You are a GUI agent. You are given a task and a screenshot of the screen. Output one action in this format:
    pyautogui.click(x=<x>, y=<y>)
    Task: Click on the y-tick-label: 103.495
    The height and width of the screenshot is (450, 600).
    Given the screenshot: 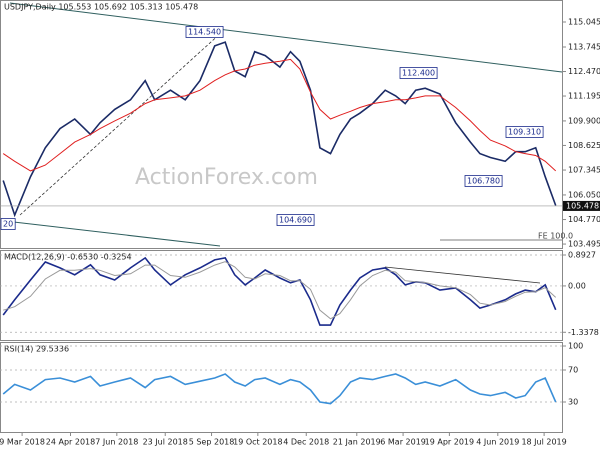 What is the action you would take?
    pyautogui.click(x=584, y=244)
    